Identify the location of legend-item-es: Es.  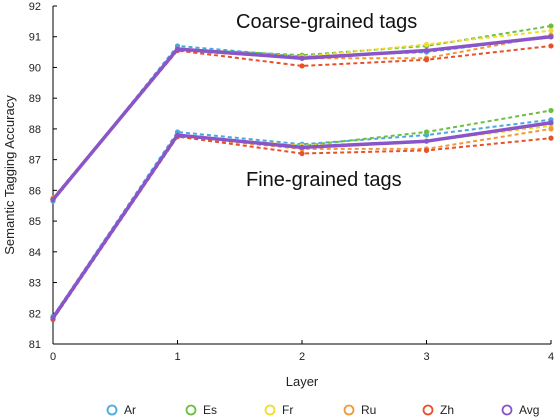
(201, 410).